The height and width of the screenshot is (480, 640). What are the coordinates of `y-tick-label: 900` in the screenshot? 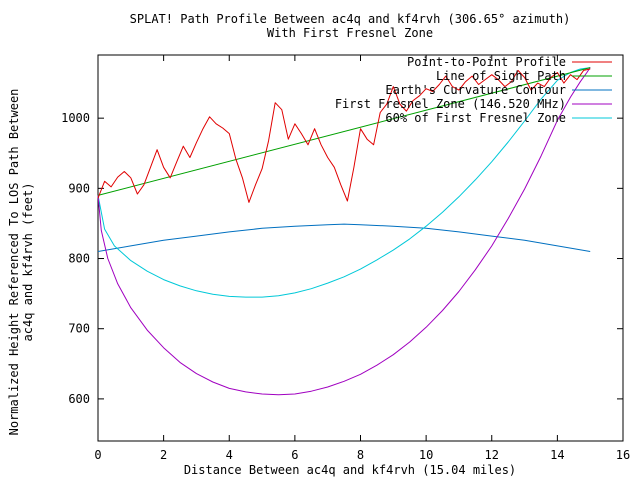 It's located at (79, 188).